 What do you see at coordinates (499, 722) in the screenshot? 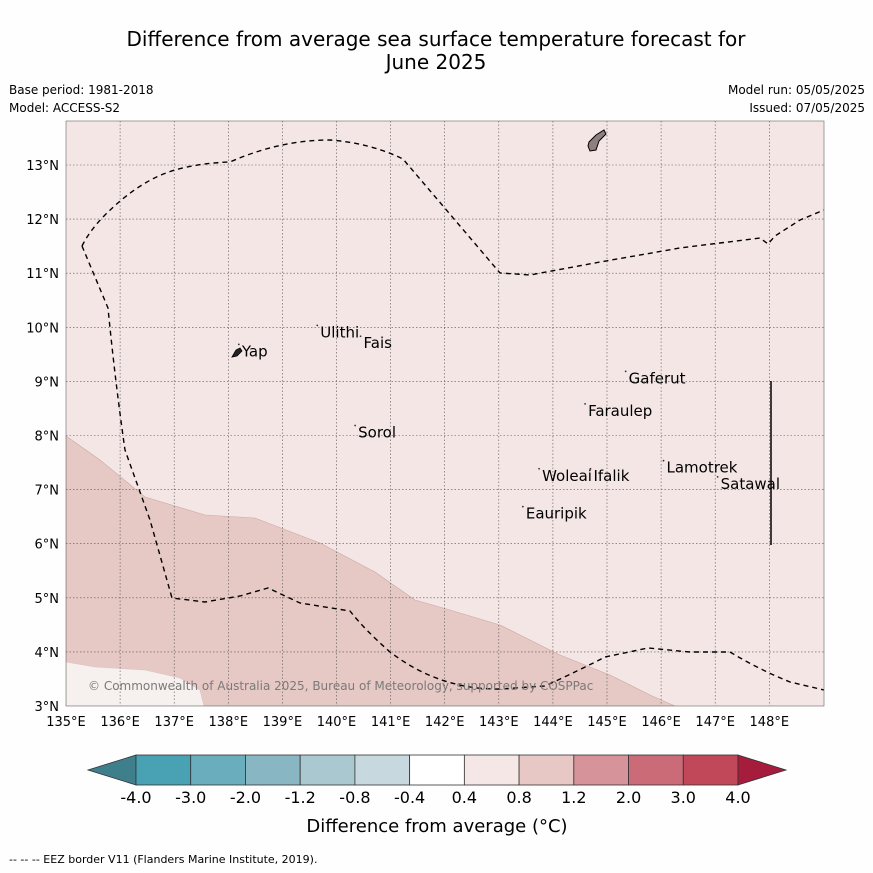
I see `lon-tick-label: 143°E` at bounding box center [499, 722].